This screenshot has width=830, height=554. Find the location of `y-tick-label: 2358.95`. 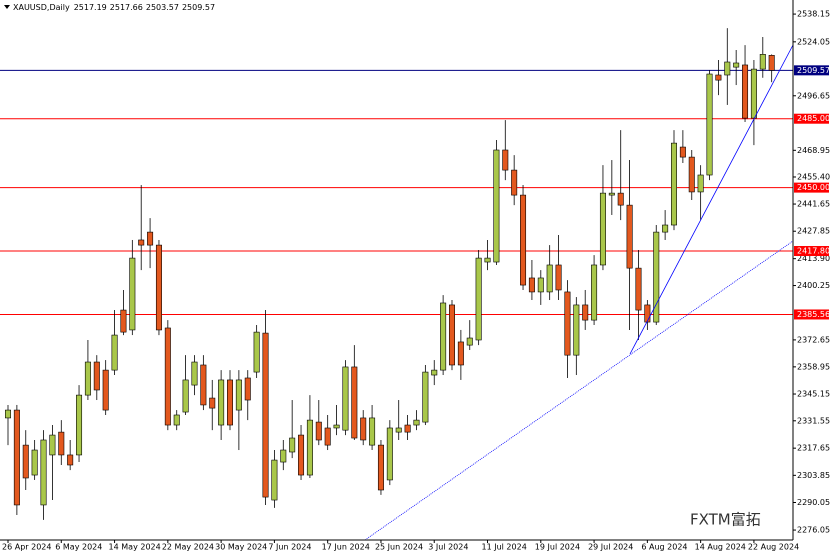

y-tick-label: 2358.95 is located at coordinates (813, 366).